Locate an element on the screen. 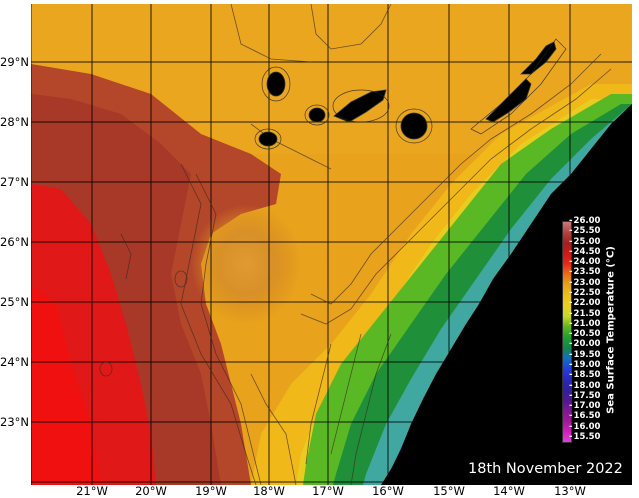 The width and height of the screenshot is (639, 498). colorbar-tick-label: 22.00 is located at coordinates (585, 303).